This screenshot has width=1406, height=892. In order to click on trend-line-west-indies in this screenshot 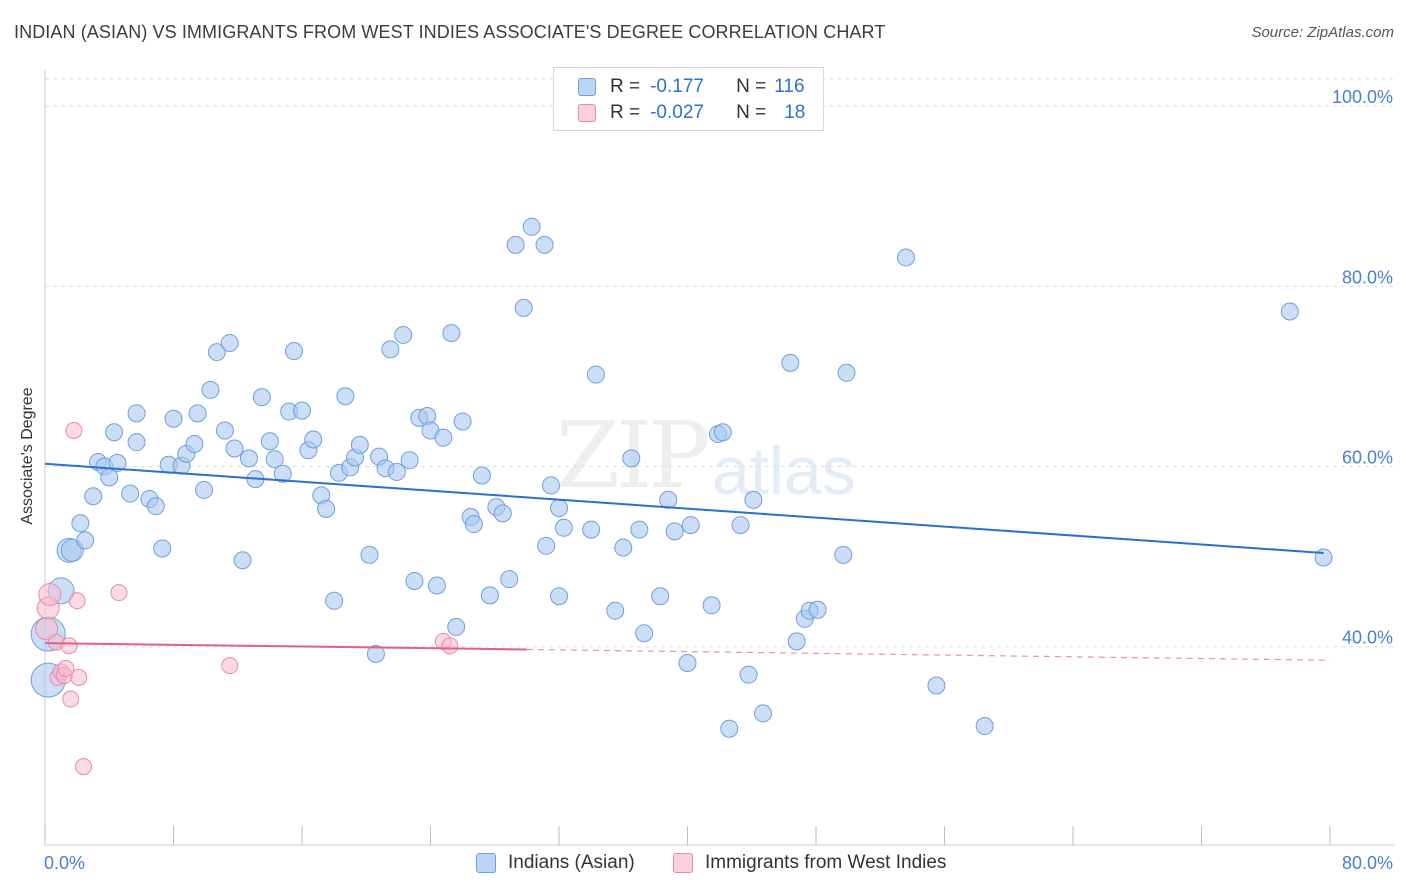, I will do `click(285, 646)`.